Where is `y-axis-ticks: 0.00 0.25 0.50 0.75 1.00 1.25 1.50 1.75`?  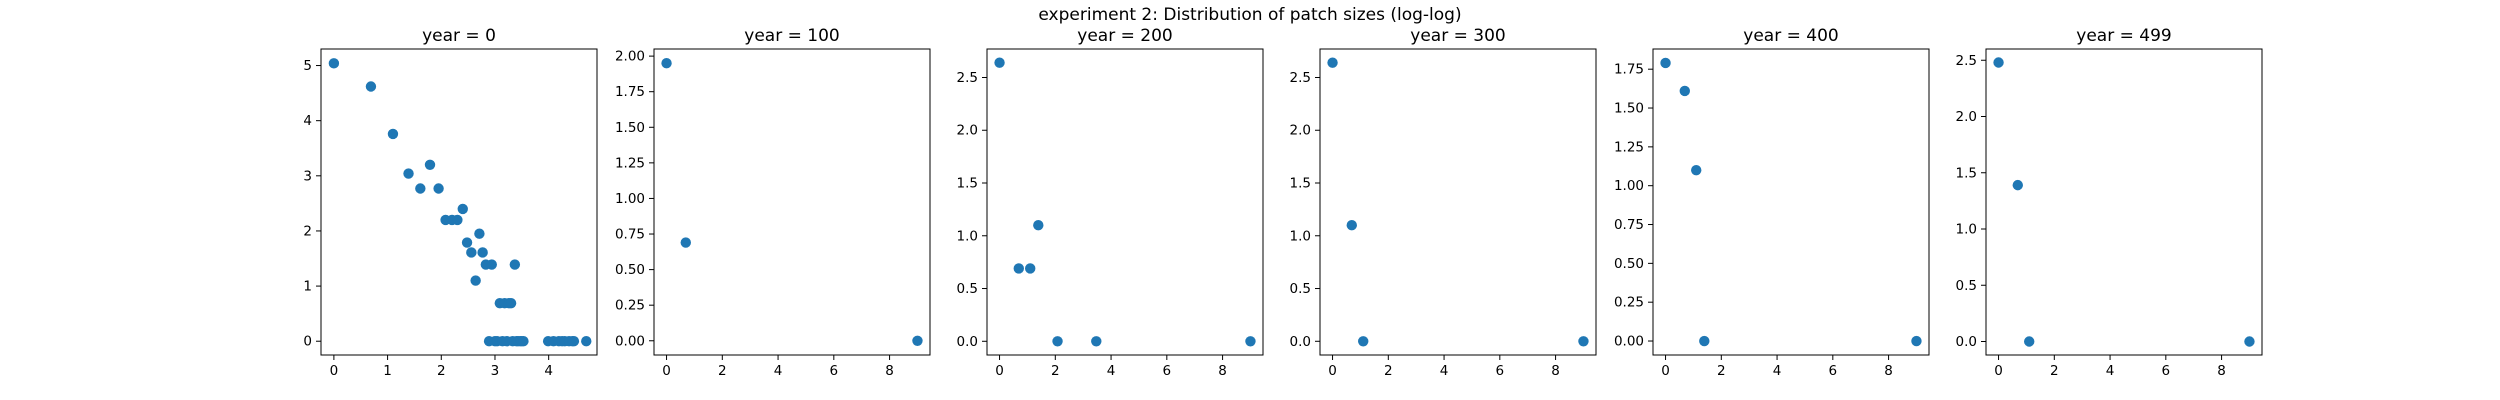
y-axis-ticks: 0.00 0.25 0.50 0.75 1.00 1.25 1.50 1.75 is located at coordinates (1633, 206).